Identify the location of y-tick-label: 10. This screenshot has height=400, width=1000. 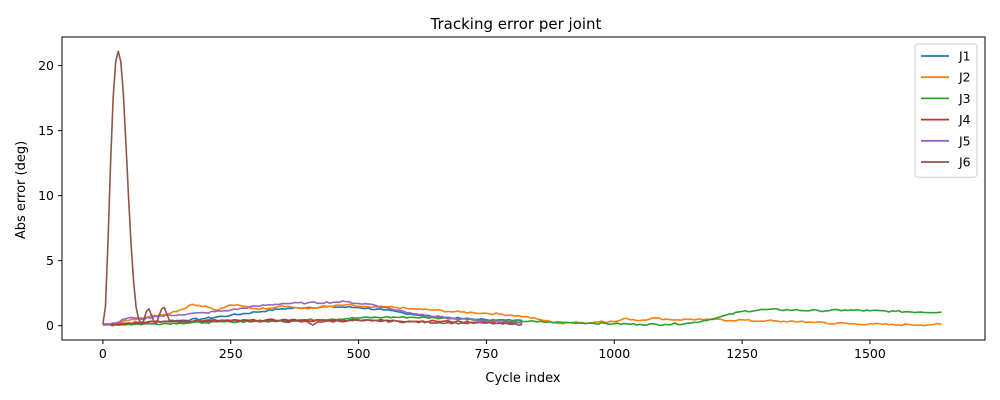
(46, 195).